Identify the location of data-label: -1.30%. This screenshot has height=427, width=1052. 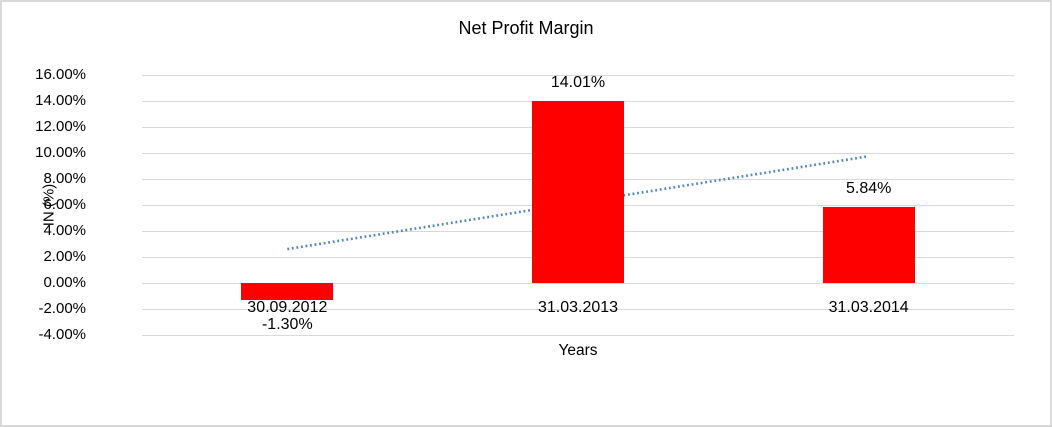
(287, 324).